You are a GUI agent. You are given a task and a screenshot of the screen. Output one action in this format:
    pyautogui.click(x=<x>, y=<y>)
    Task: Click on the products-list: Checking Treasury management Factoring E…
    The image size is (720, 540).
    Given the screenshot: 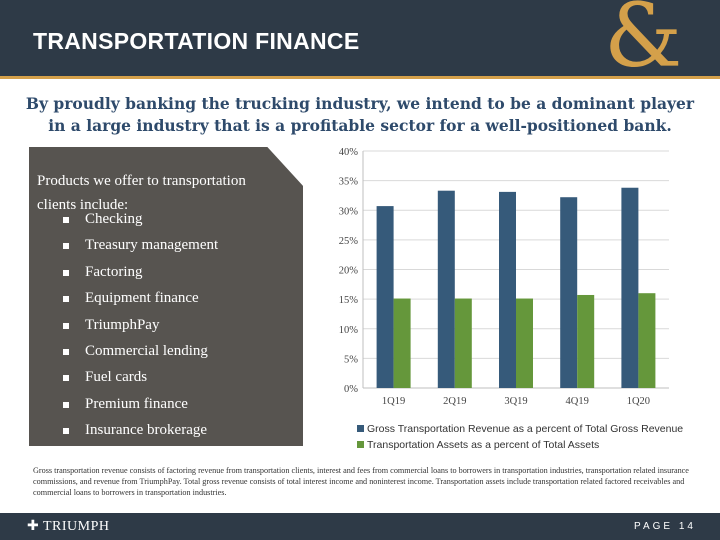 What is the action you would take?
    pyautogui.click(x=140, y=328)
    